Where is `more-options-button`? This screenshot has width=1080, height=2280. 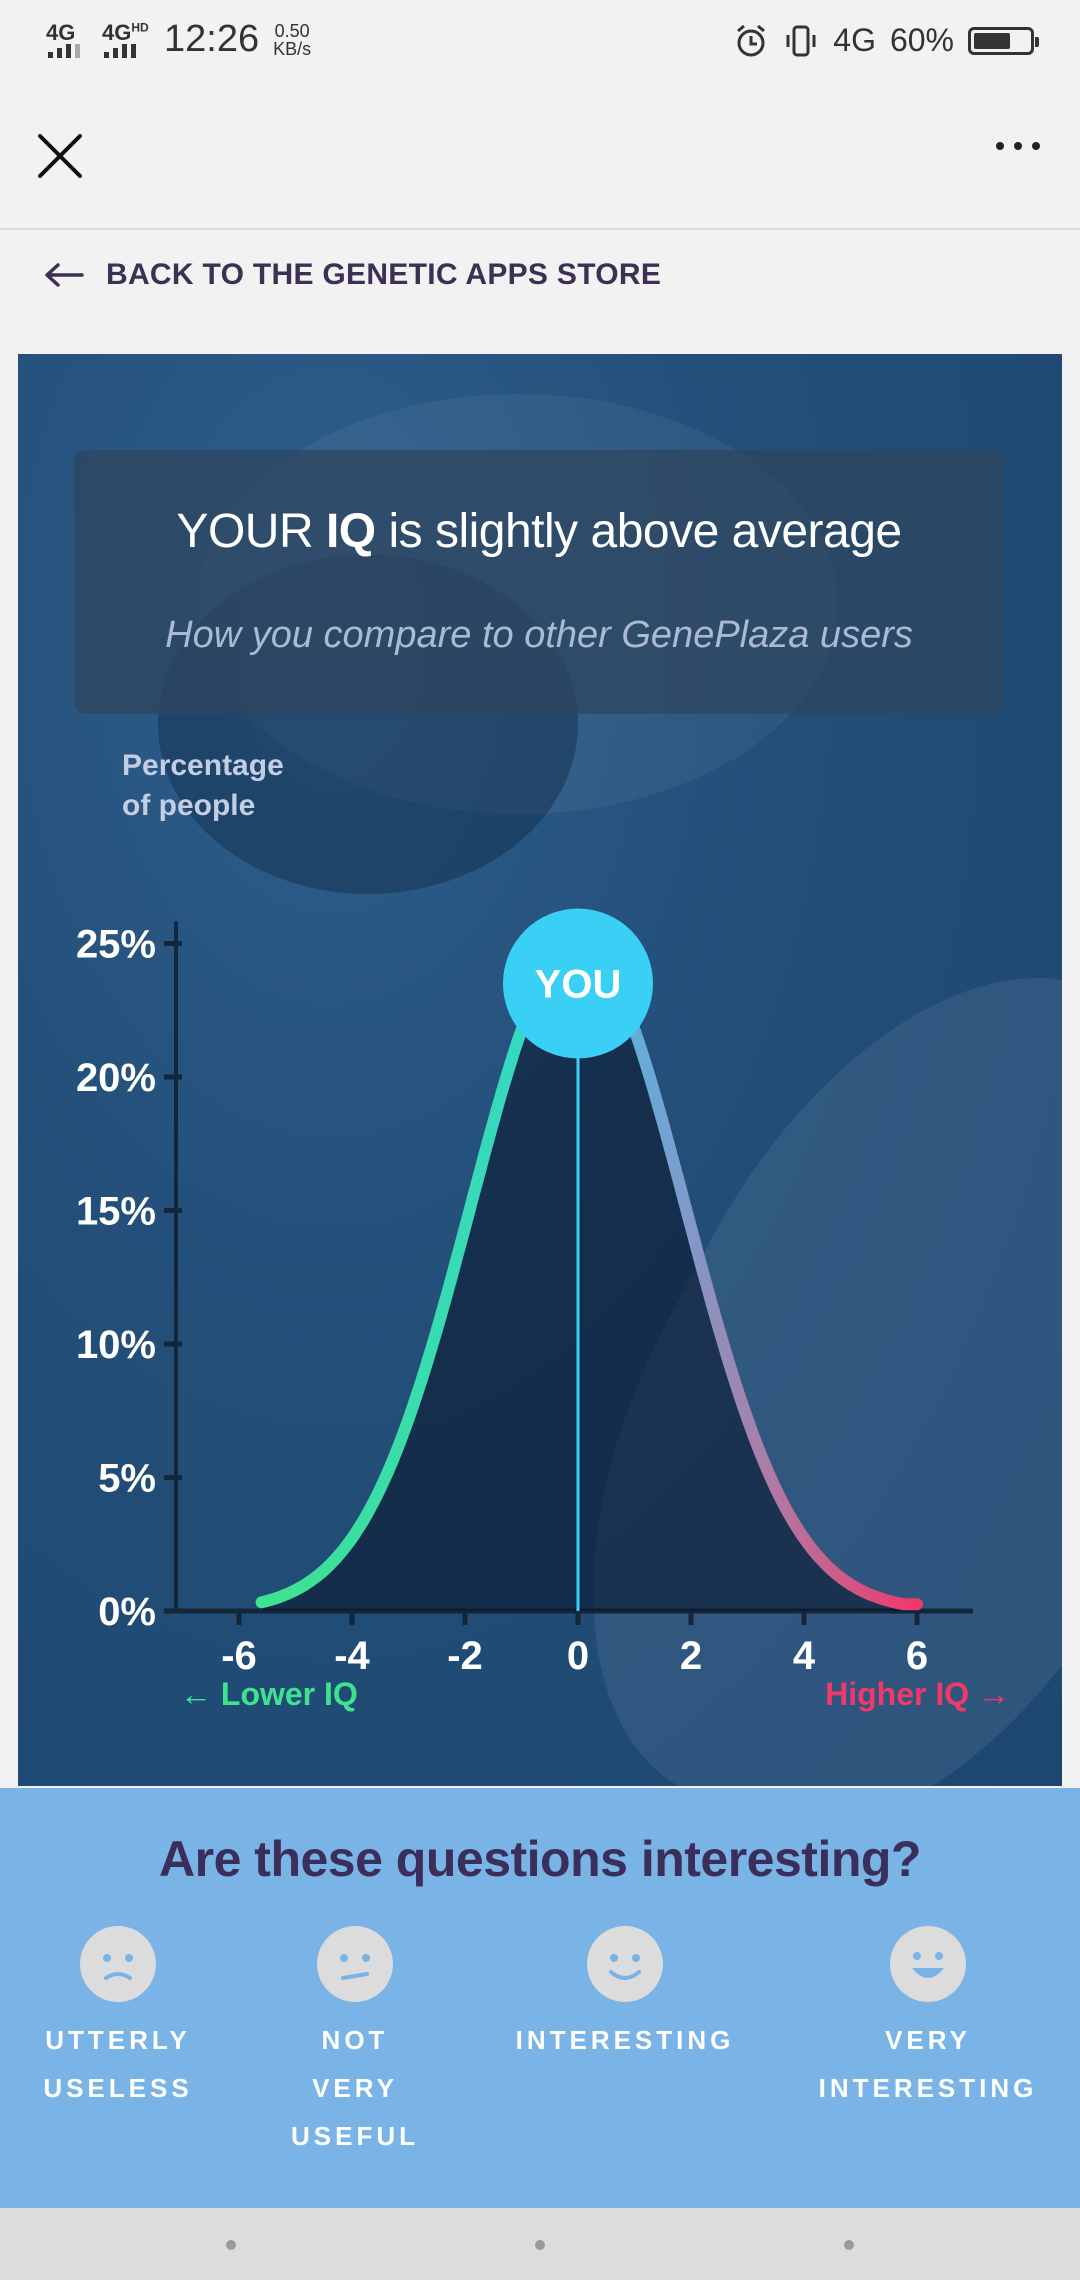
more-options-button is located at coordinates (1018, 146).